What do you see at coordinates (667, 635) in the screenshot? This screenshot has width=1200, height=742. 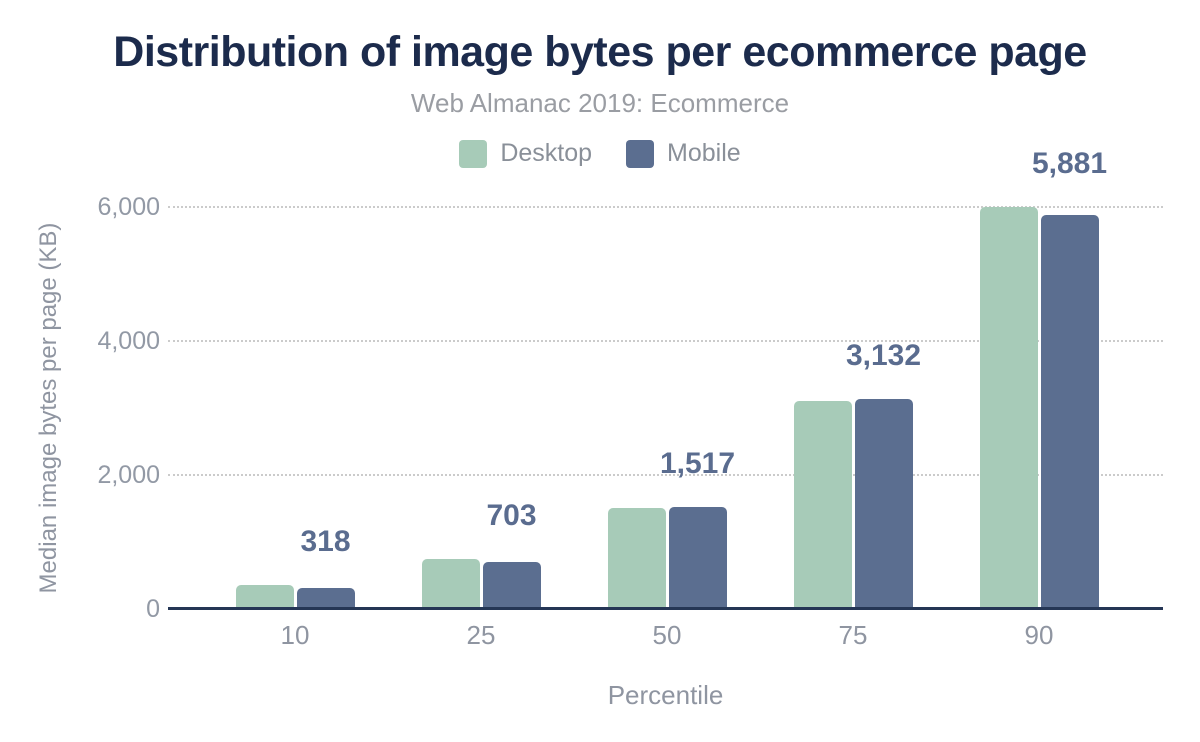 I see `x-tick-label-50: 50` at bounding box center [667, 635].